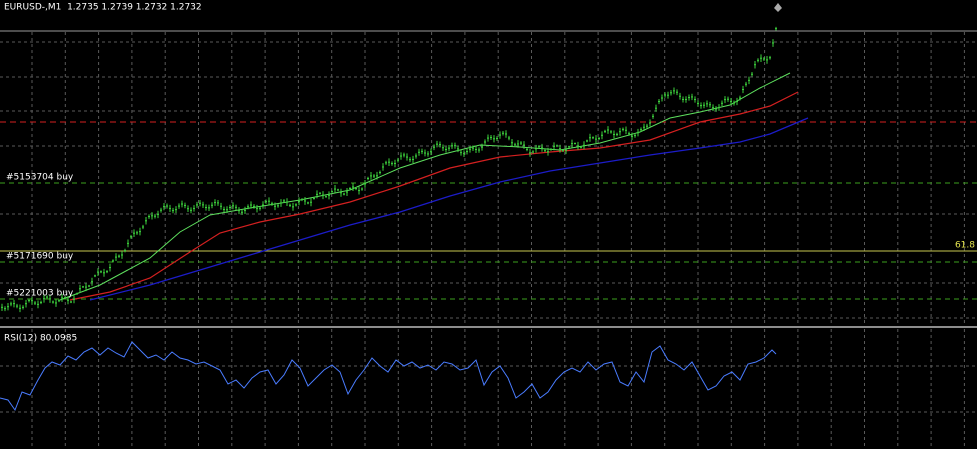 The width and height of the screenshot is (977, 449). I want to click on rsi-line, so click(388, 376).